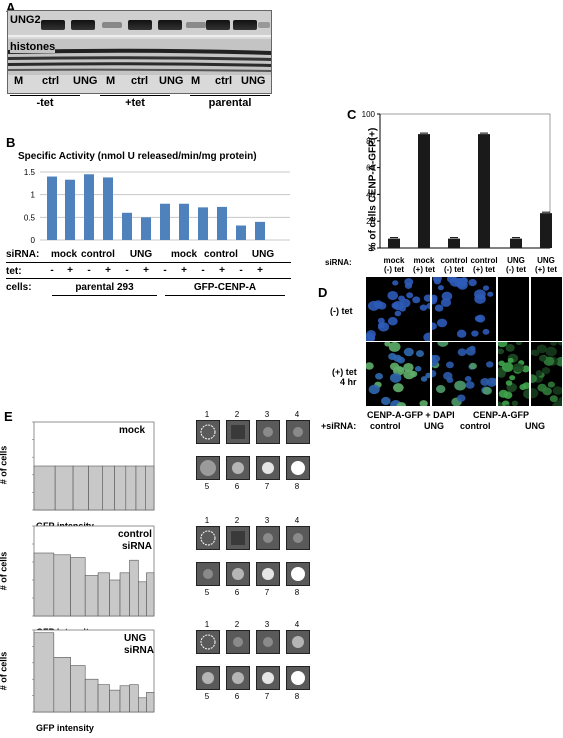 This screenshot has height=738, width=563. I want to click on hist-ung-ylabel: # of cells, so click(4, 671).